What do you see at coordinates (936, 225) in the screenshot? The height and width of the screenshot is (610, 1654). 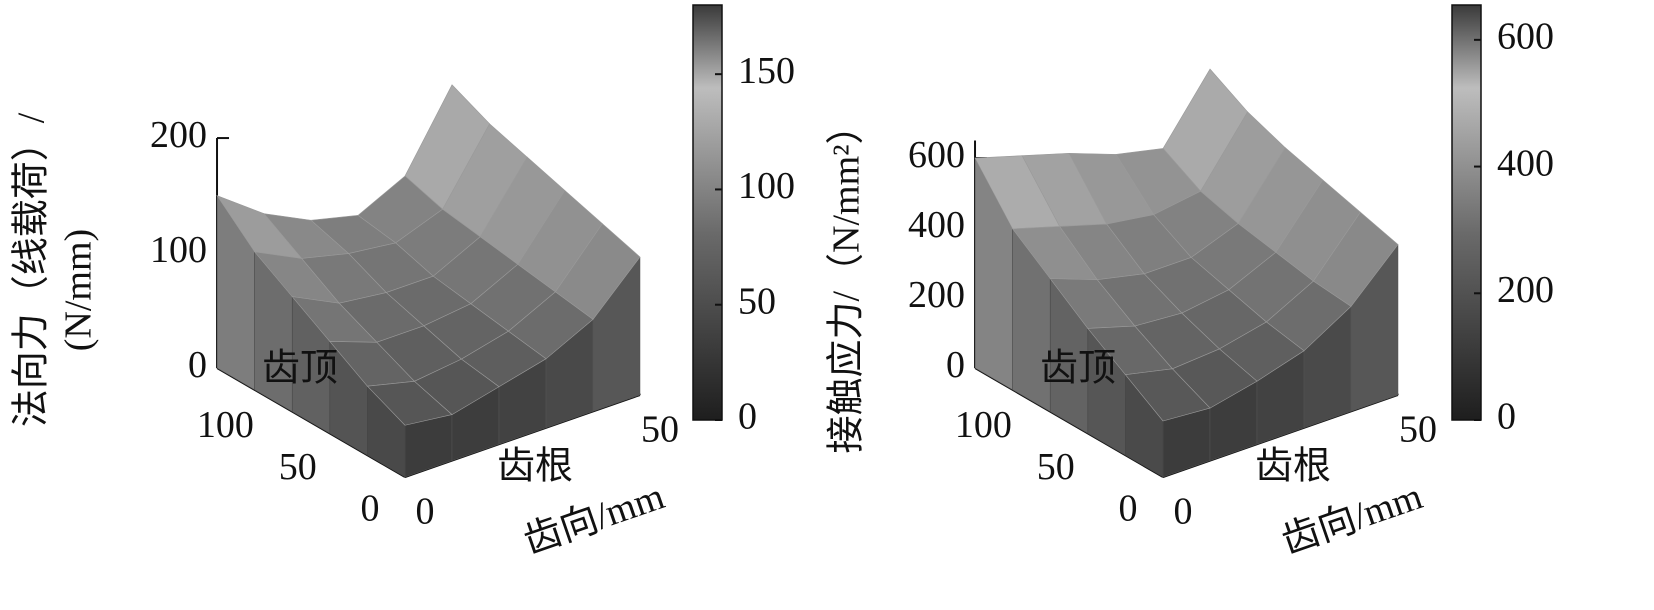 I see `z-tick-label: 400` at bounding box center [936, 225].